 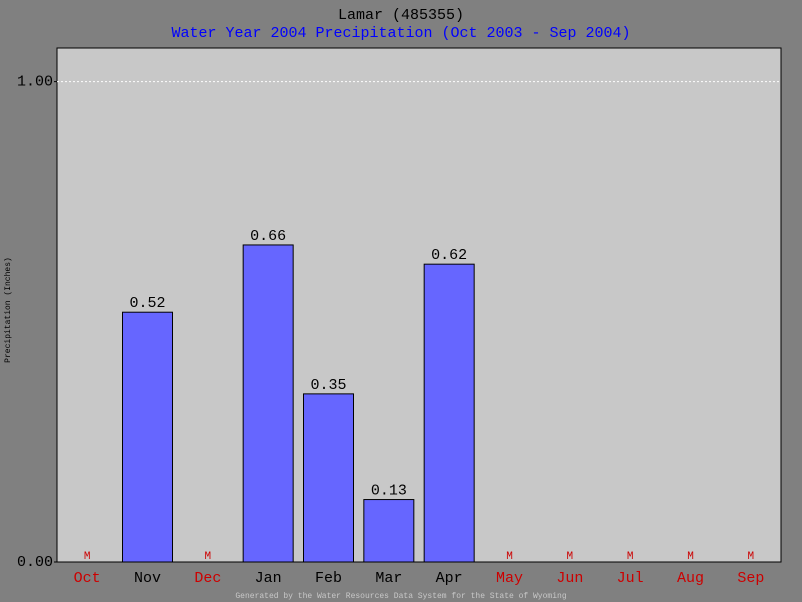 What do you see at coordinates (328, 578) in the screenshot?
I see `x-tick-label: Feb` at bounding box center [328, 578].